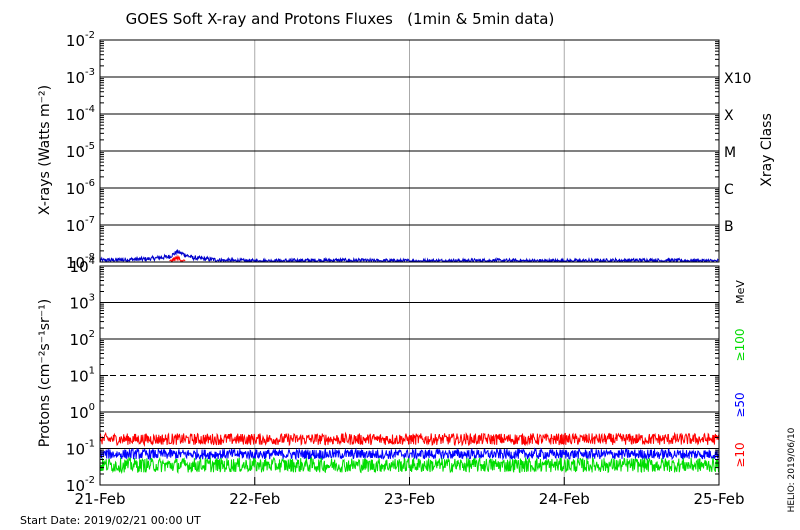  What do you see at coordinates (82, 303) in the screenshot?
I see `y-tick-label: 10³` at bounding box center [82, 303].